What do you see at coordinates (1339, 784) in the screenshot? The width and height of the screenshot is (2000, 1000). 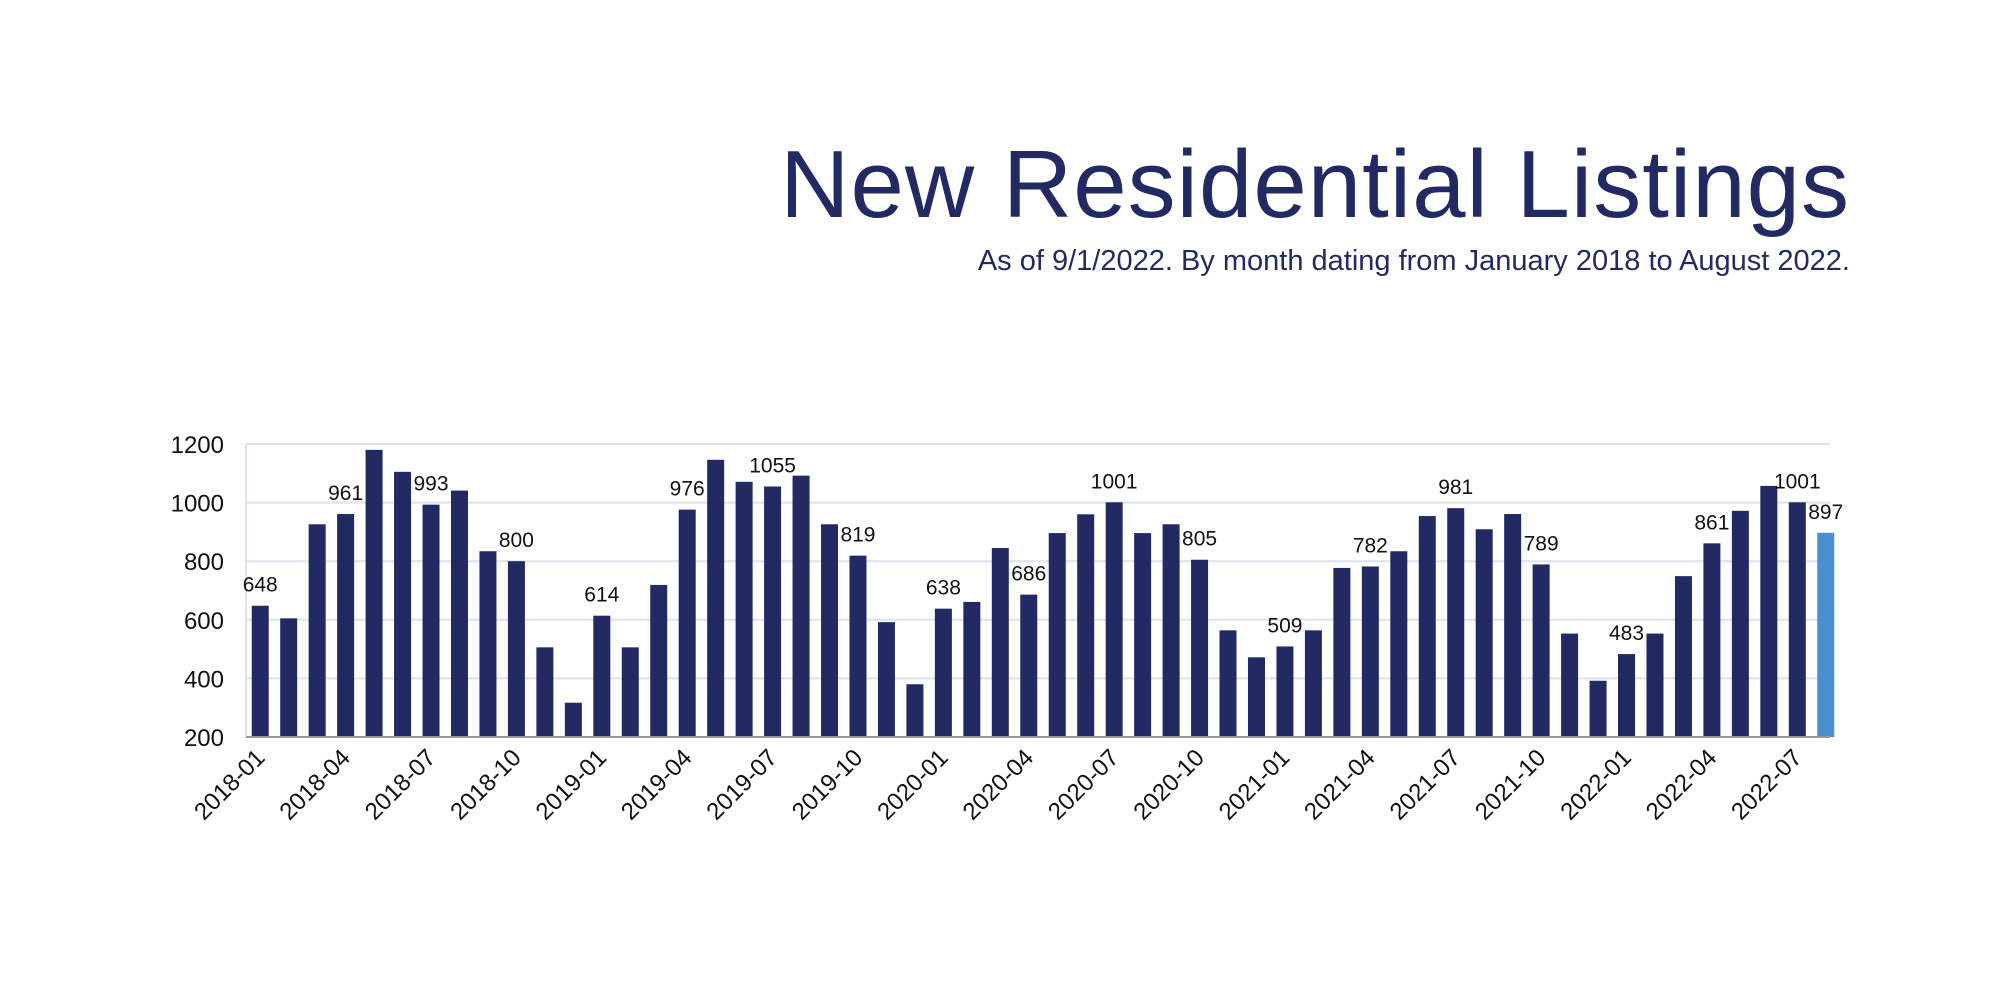 I see `x-tick-label: 2021-04` at bounding box center [1339, 784].